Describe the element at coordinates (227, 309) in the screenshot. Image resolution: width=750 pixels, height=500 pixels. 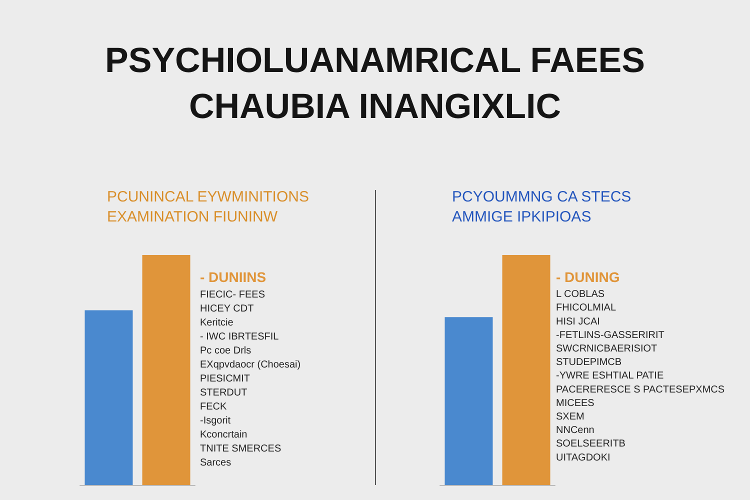
I see `text: HICEY CDT` at that location.